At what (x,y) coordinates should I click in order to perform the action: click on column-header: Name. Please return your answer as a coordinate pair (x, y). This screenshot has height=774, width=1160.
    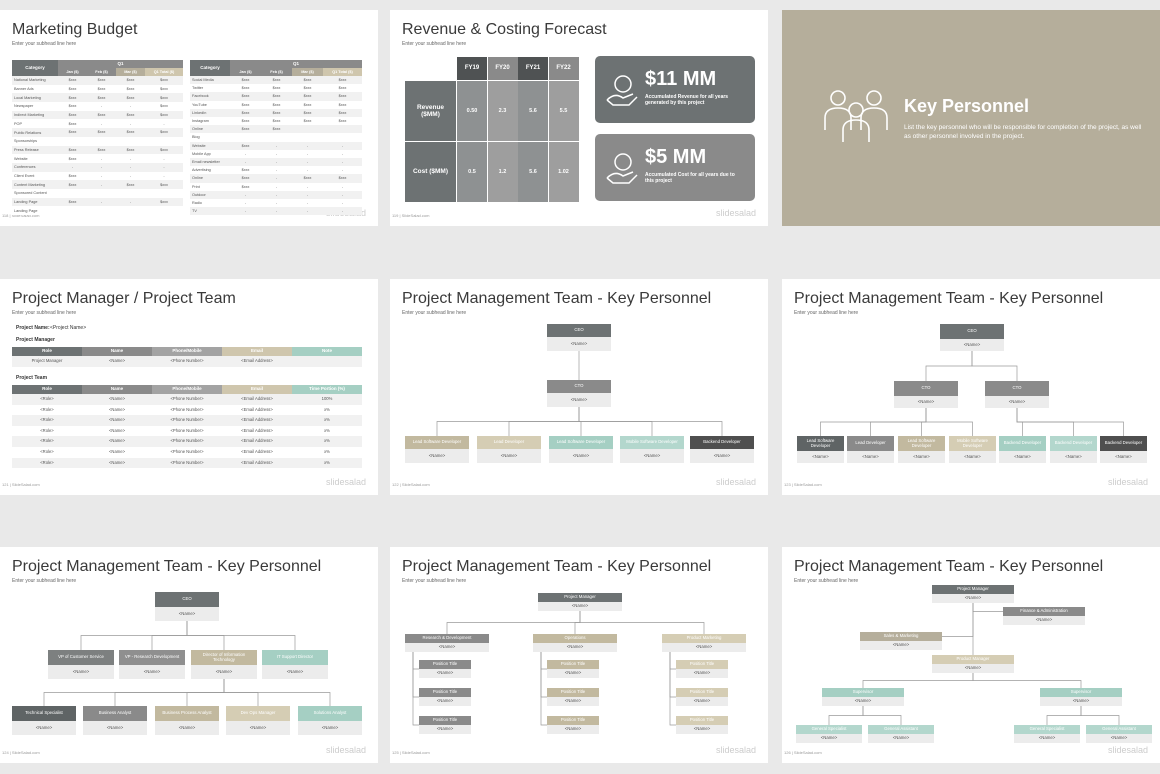
    Looking at the image, I should click on (117, 351).